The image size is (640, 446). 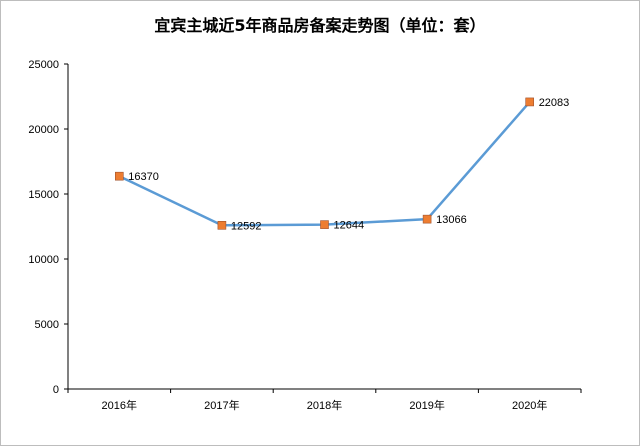 What do you see at coordinates (554, 103) in the screenshot?
I see `data-label: 22083` at bounding box center [554, 103].